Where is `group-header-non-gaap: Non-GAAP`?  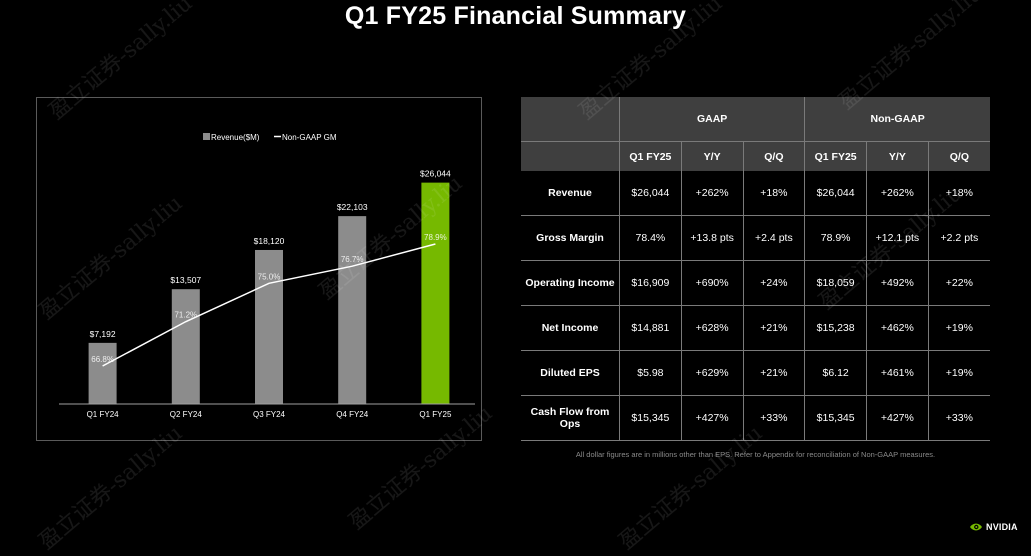
group-header-non-gaap: Non-GAAP is located at coordinates (897, 119).